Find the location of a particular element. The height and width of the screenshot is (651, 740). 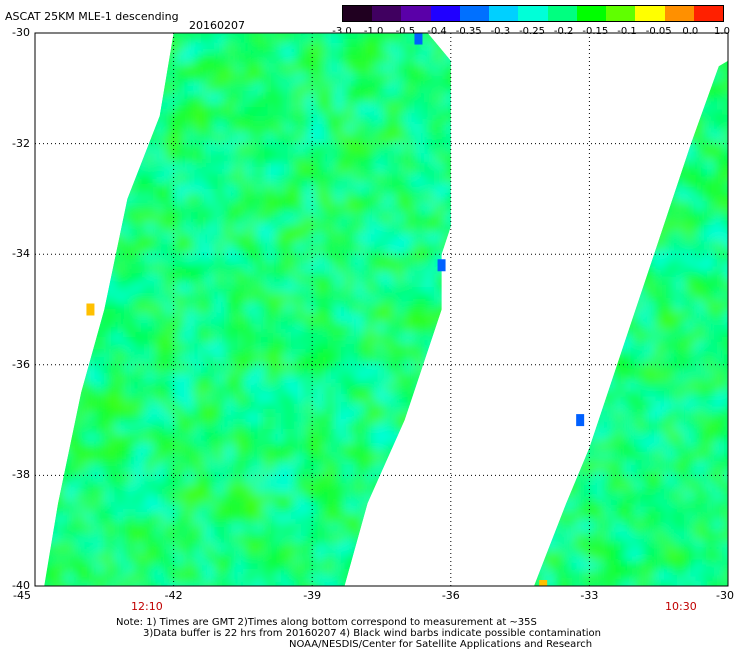

colorbar-tick-label: -3.0 is located at coordinates (342, 31).